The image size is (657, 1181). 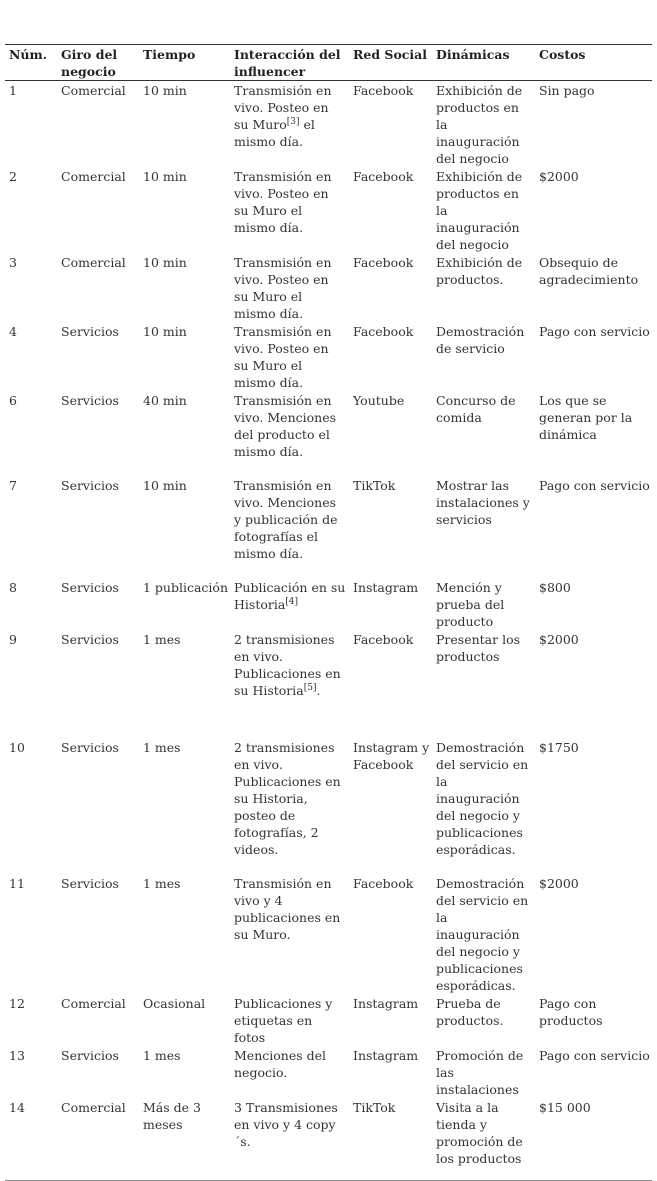 What do you see at coordinates (390, 54) in the screenshot?
I see `header-red-social: Red Social` at bounding box center [390, 54].